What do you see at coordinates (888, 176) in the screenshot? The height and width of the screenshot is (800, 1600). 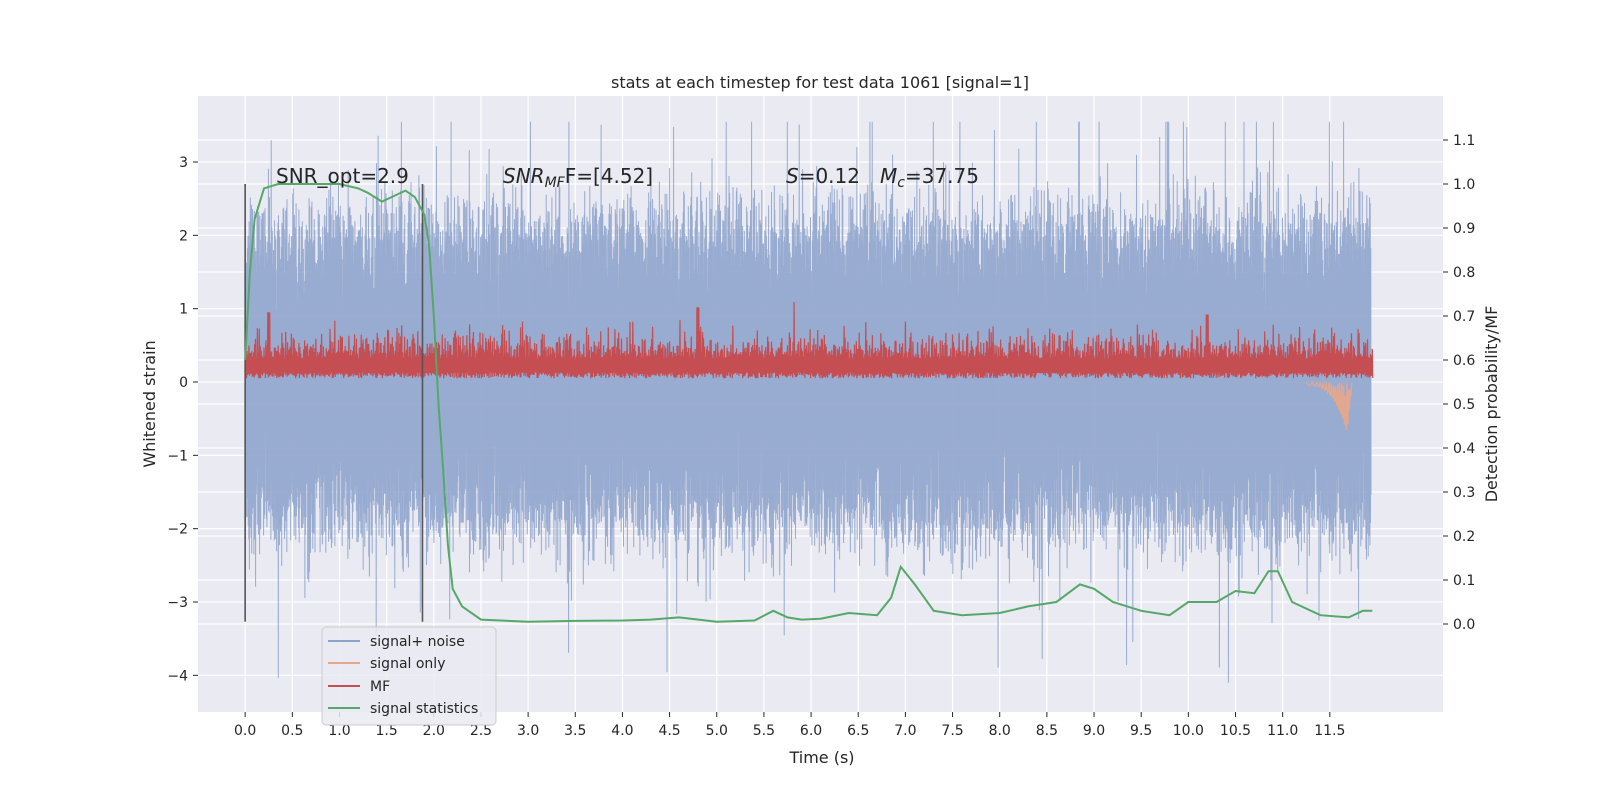 I see `annotation-mc-symbol: M` at bounding box center [888, 176].